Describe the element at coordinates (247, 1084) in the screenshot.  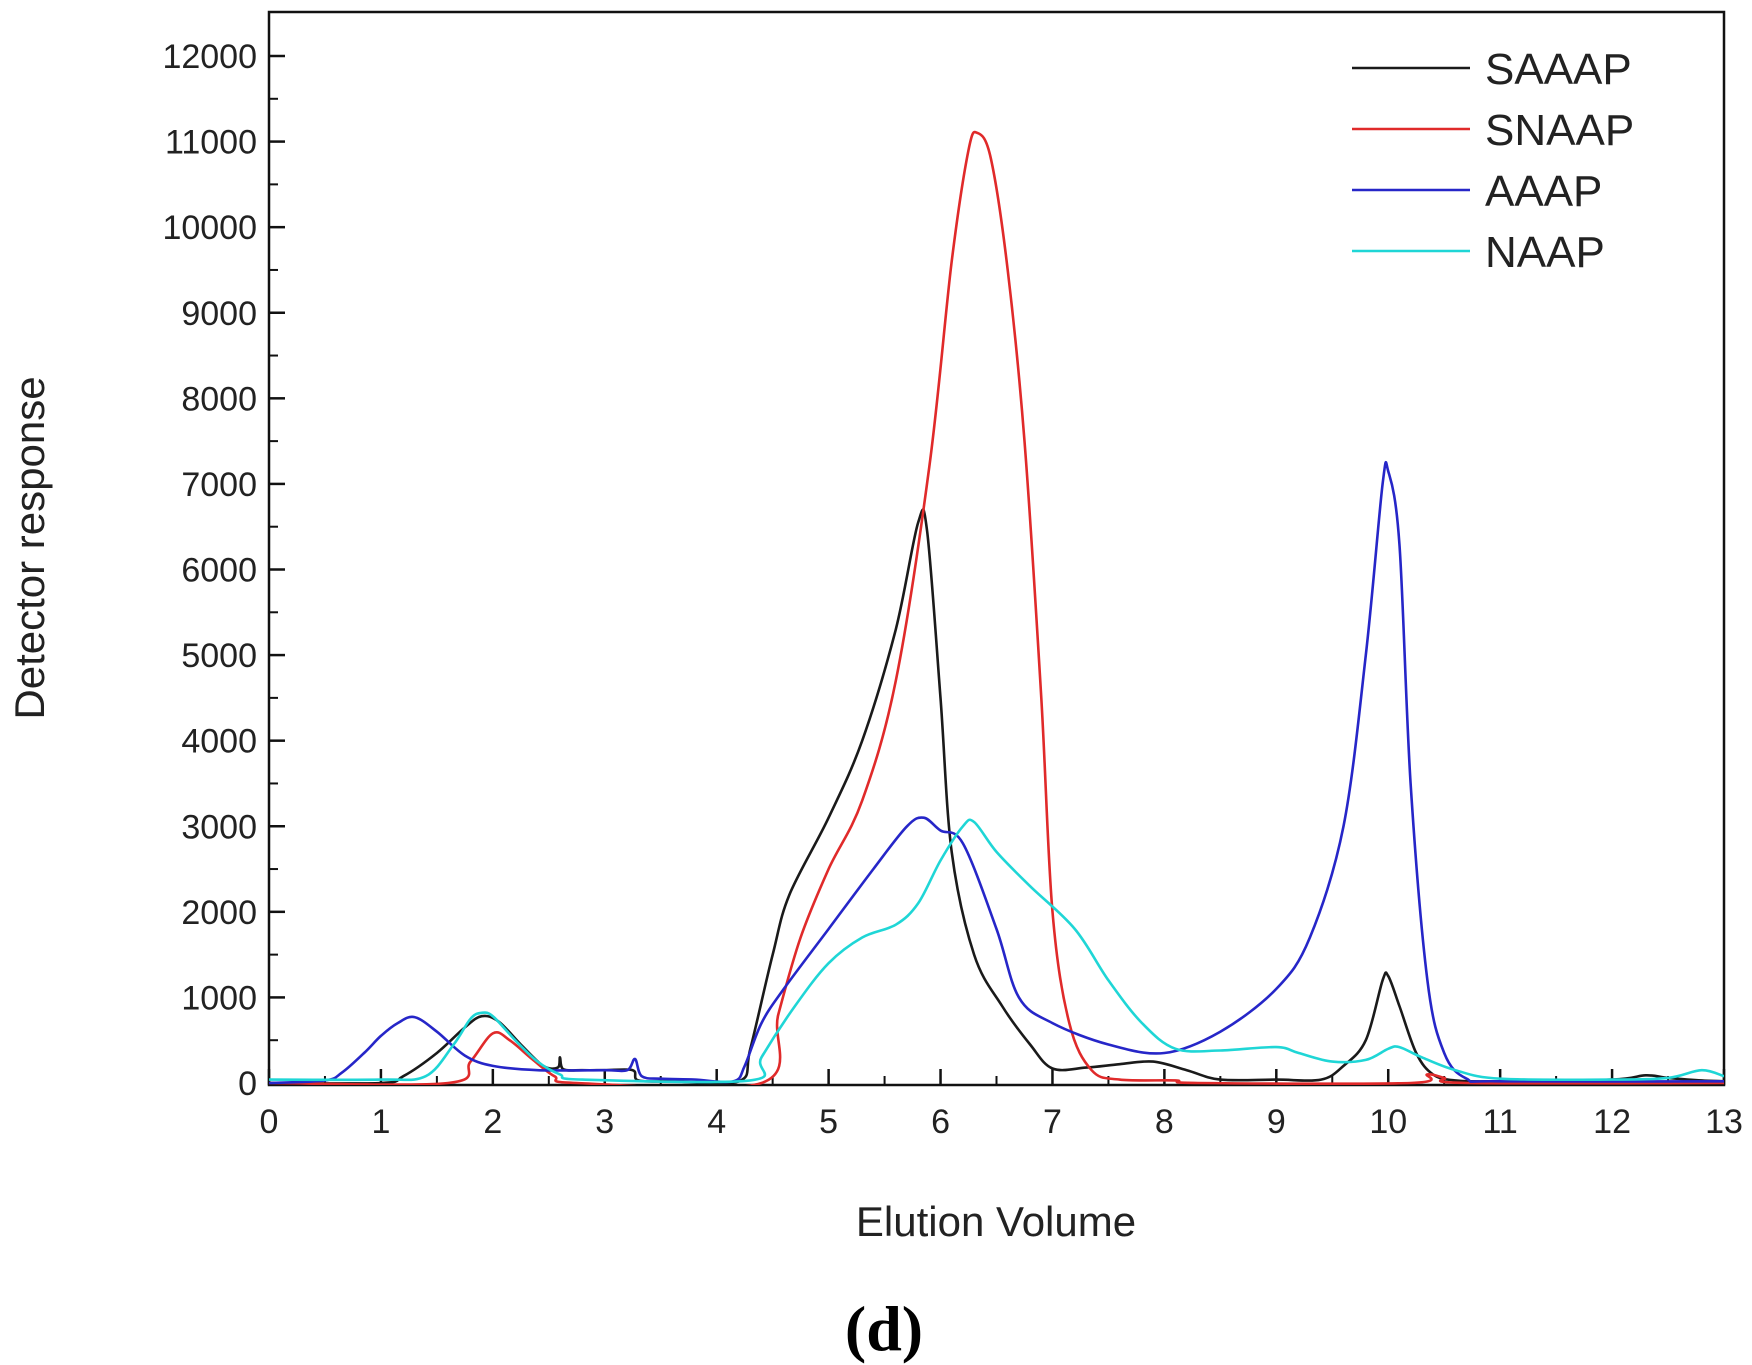
I see `y-tick-label: 0` at that location.